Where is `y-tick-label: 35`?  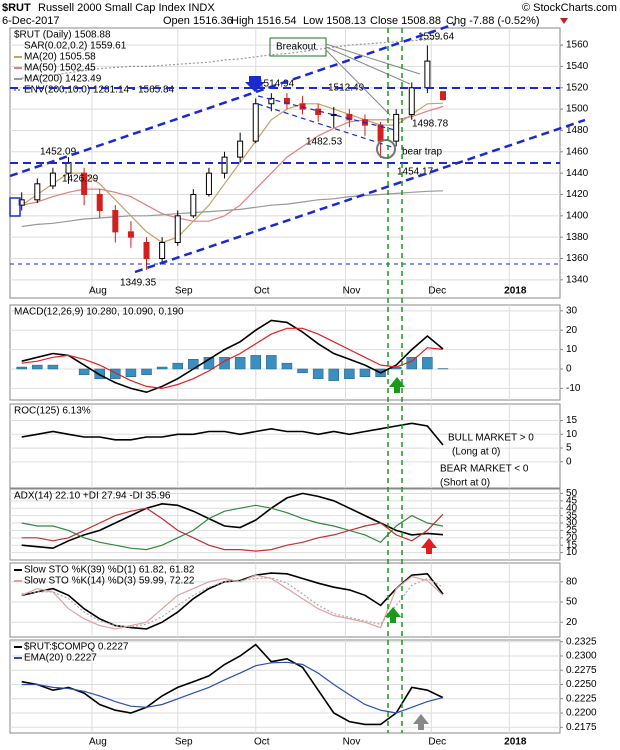
y-tick-label: 35 is located at coordinates (572, 515).